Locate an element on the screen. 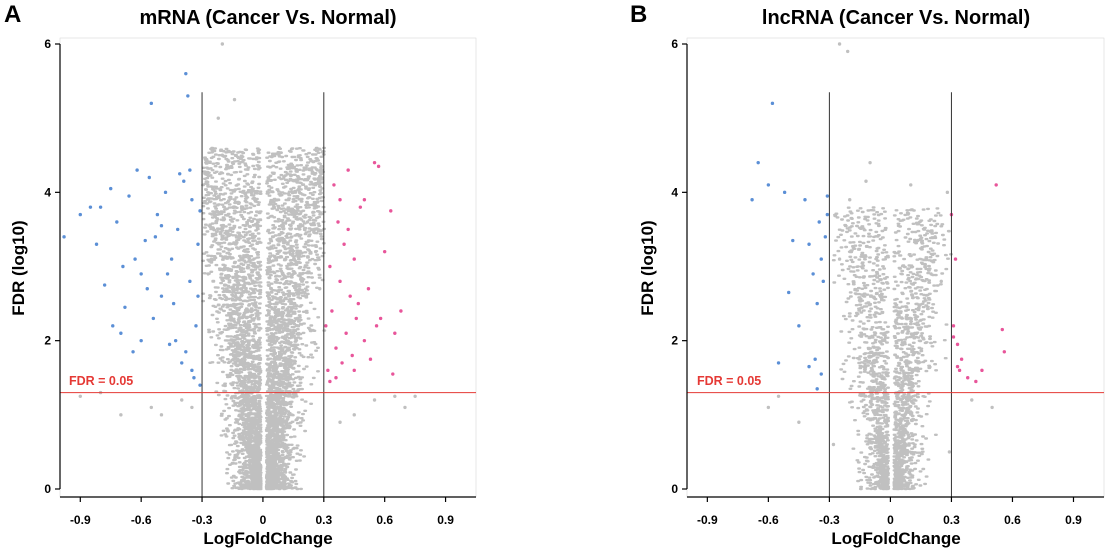 The width and height of the screenshot is (1114, 554). y-tick-label: 6 is located at coordinates (47, 44).